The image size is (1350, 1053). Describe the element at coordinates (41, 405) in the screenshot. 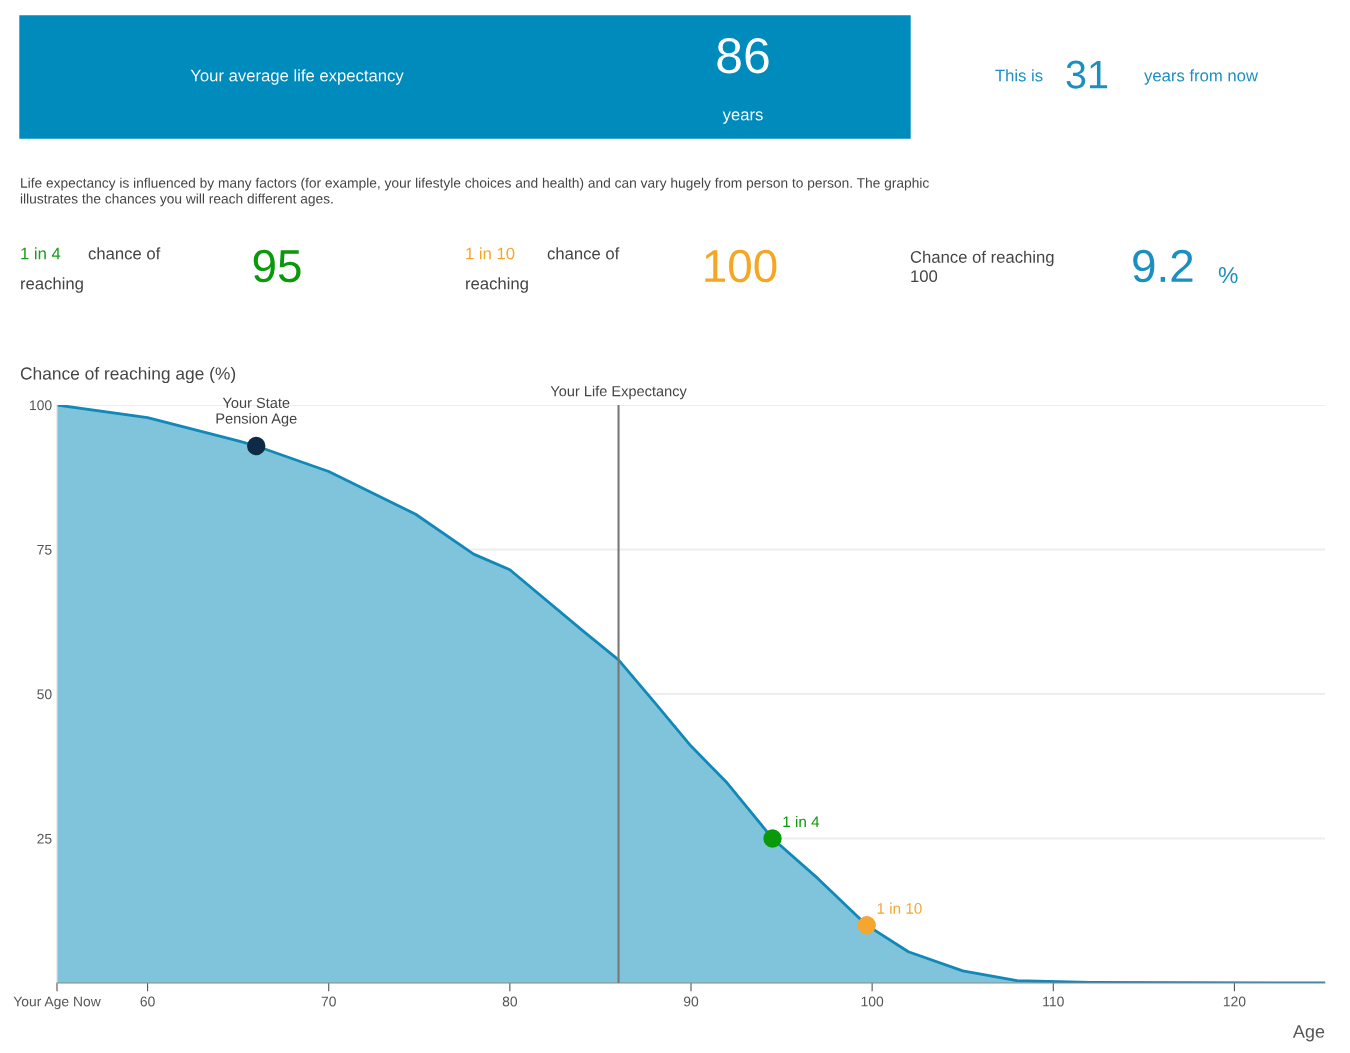

I see `y-tick-label: 100` at that location.